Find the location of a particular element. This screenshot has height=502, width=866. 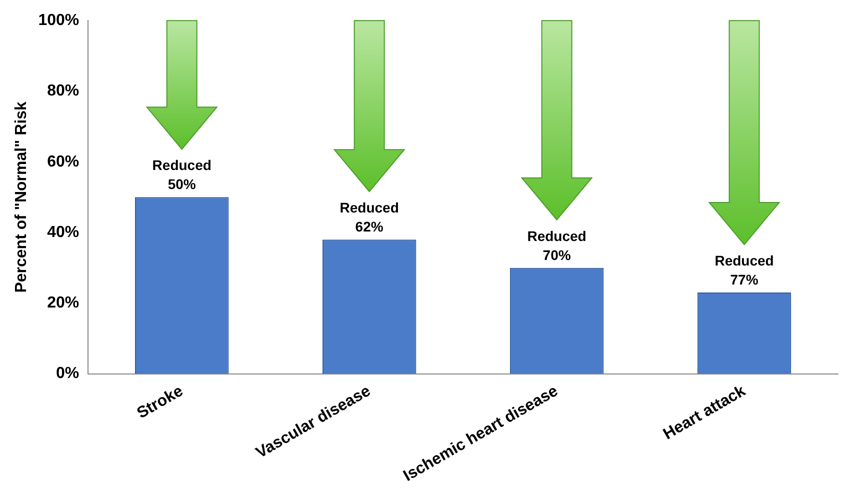

y-tick-label: 20% is located at coordinates (63, 303).